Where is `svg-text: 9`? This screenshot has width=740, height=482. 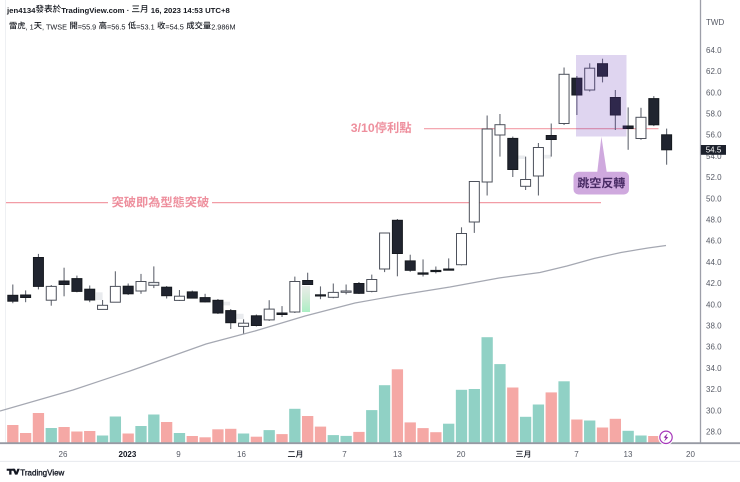 svg-text: 9 is located at coordinates (178, 454).